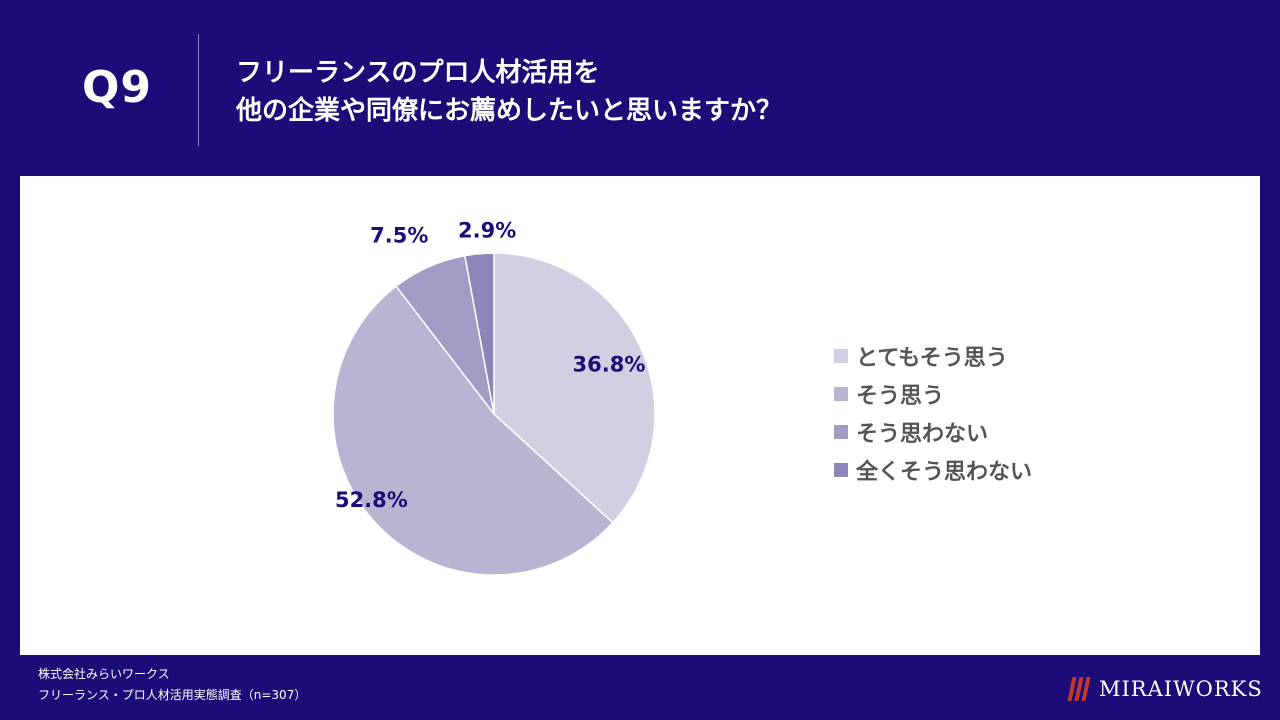  I want to click on legend-item-1: とてもそう思う, so click(933, 356).